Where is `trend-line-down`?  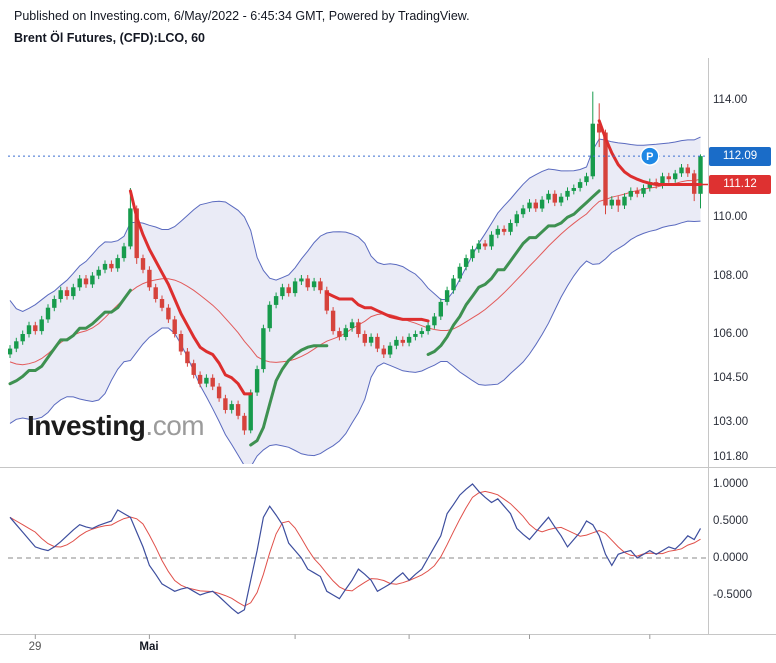
trend-line-down is located at coordinates (377, 307).